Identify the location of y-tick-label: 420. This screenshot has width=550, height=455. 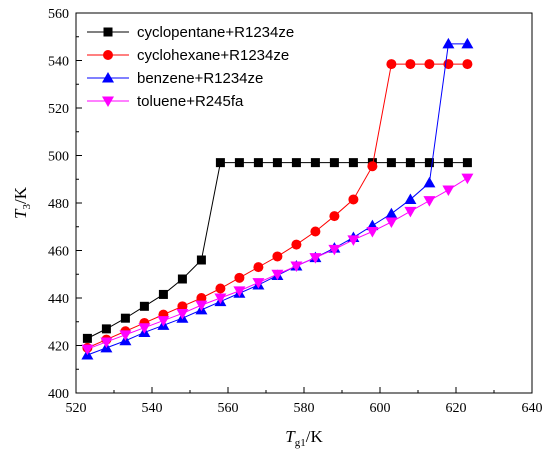
(58, 347).